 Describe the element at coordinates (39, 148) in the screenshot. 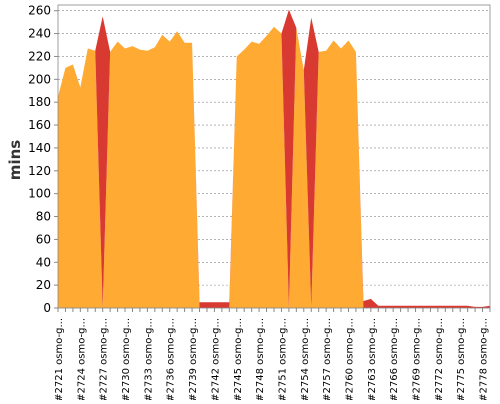

I see `y-tick-label: 140` at that location.